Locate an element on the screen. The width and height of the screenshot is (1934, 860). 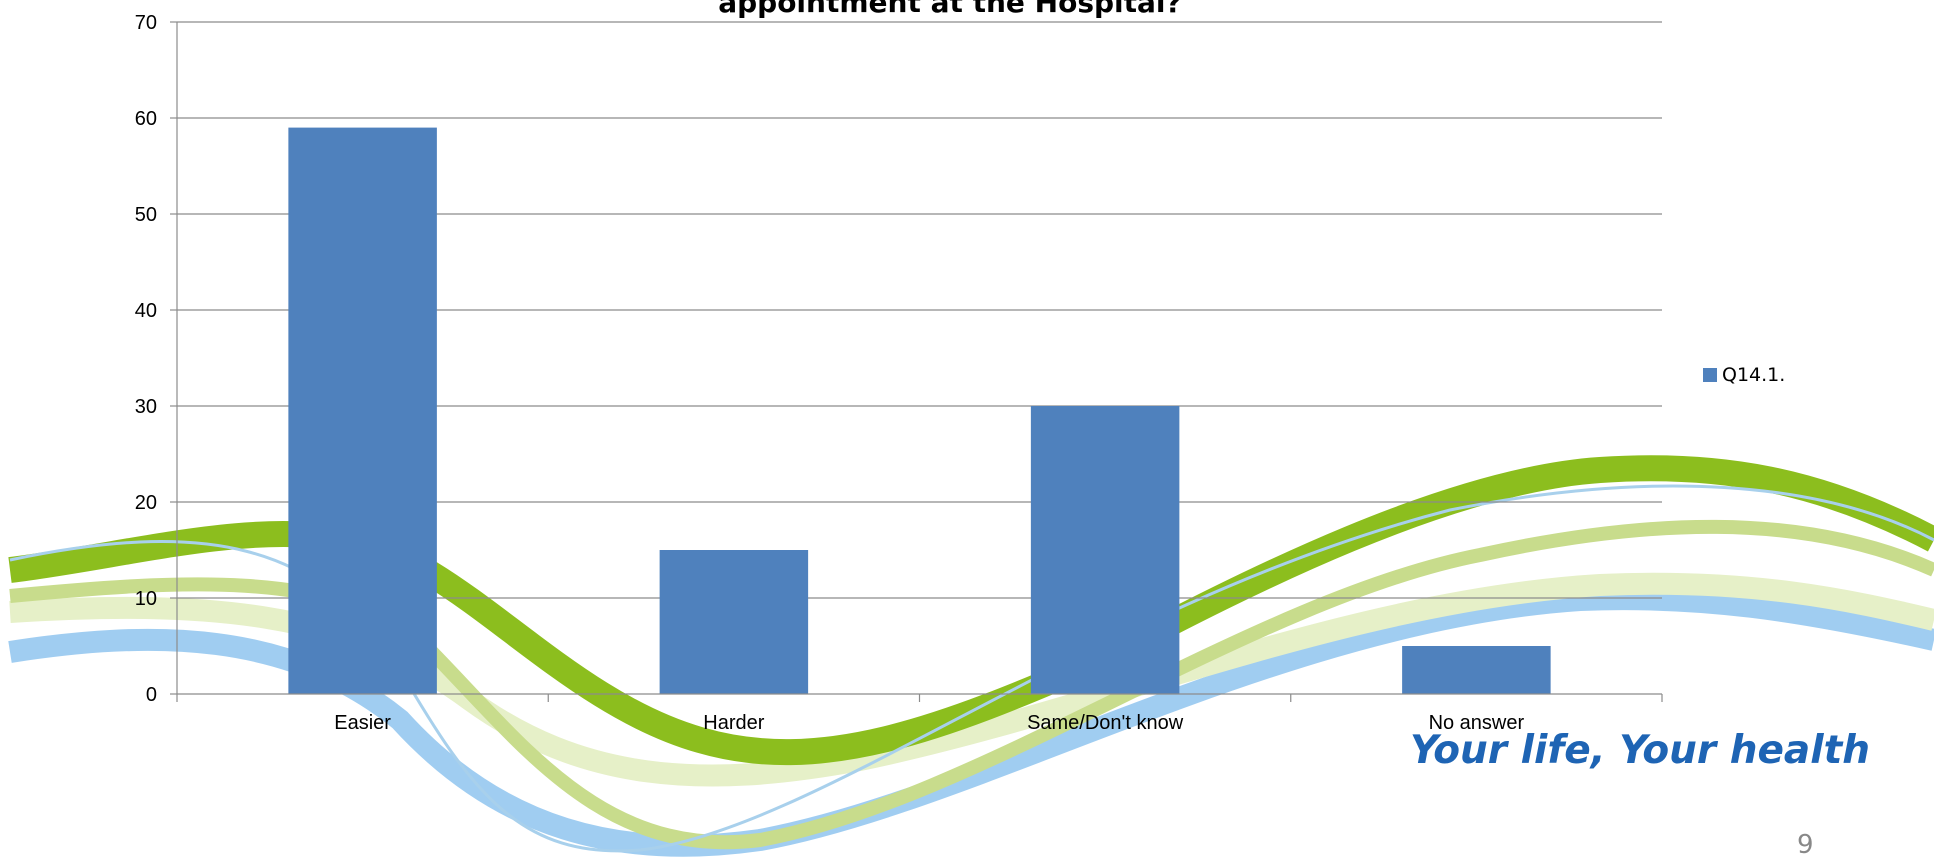
y-tick-label: 60 is located at coordinates (146, 119).